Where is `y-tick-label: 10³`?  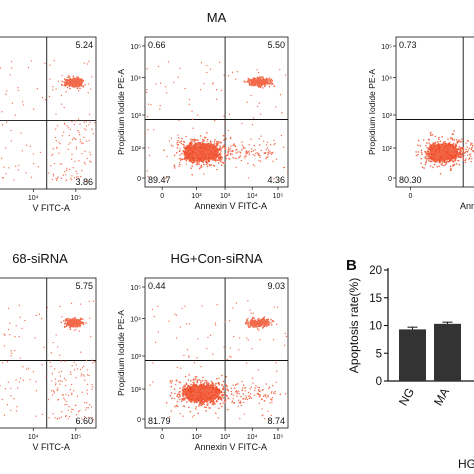 y-tick-label: 10³ is located at coordinates (387, 116).